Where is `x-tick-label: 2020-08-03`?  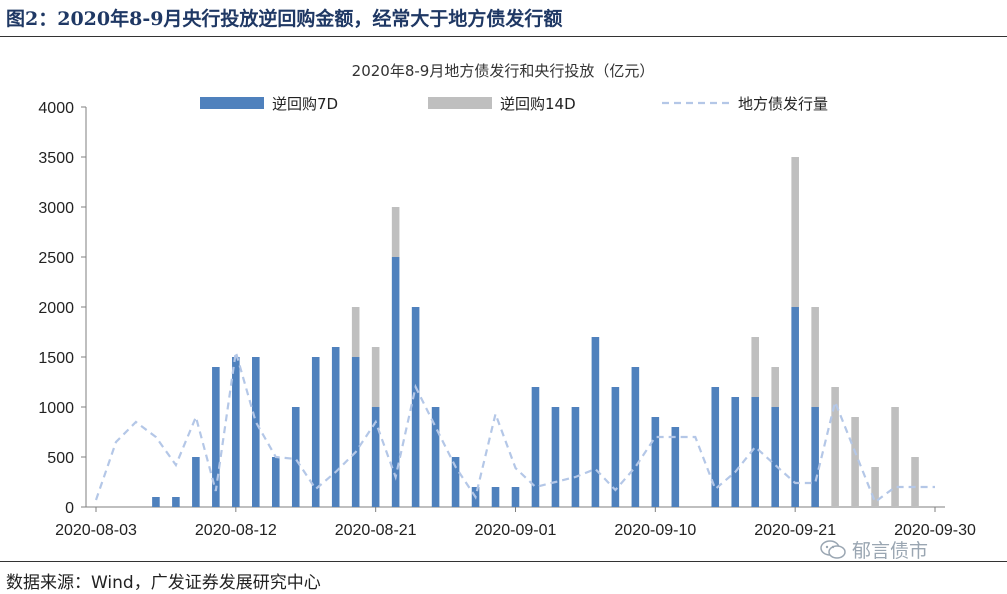 x-tick-label: 2020-08-03 is located at coordinates (96, 530).